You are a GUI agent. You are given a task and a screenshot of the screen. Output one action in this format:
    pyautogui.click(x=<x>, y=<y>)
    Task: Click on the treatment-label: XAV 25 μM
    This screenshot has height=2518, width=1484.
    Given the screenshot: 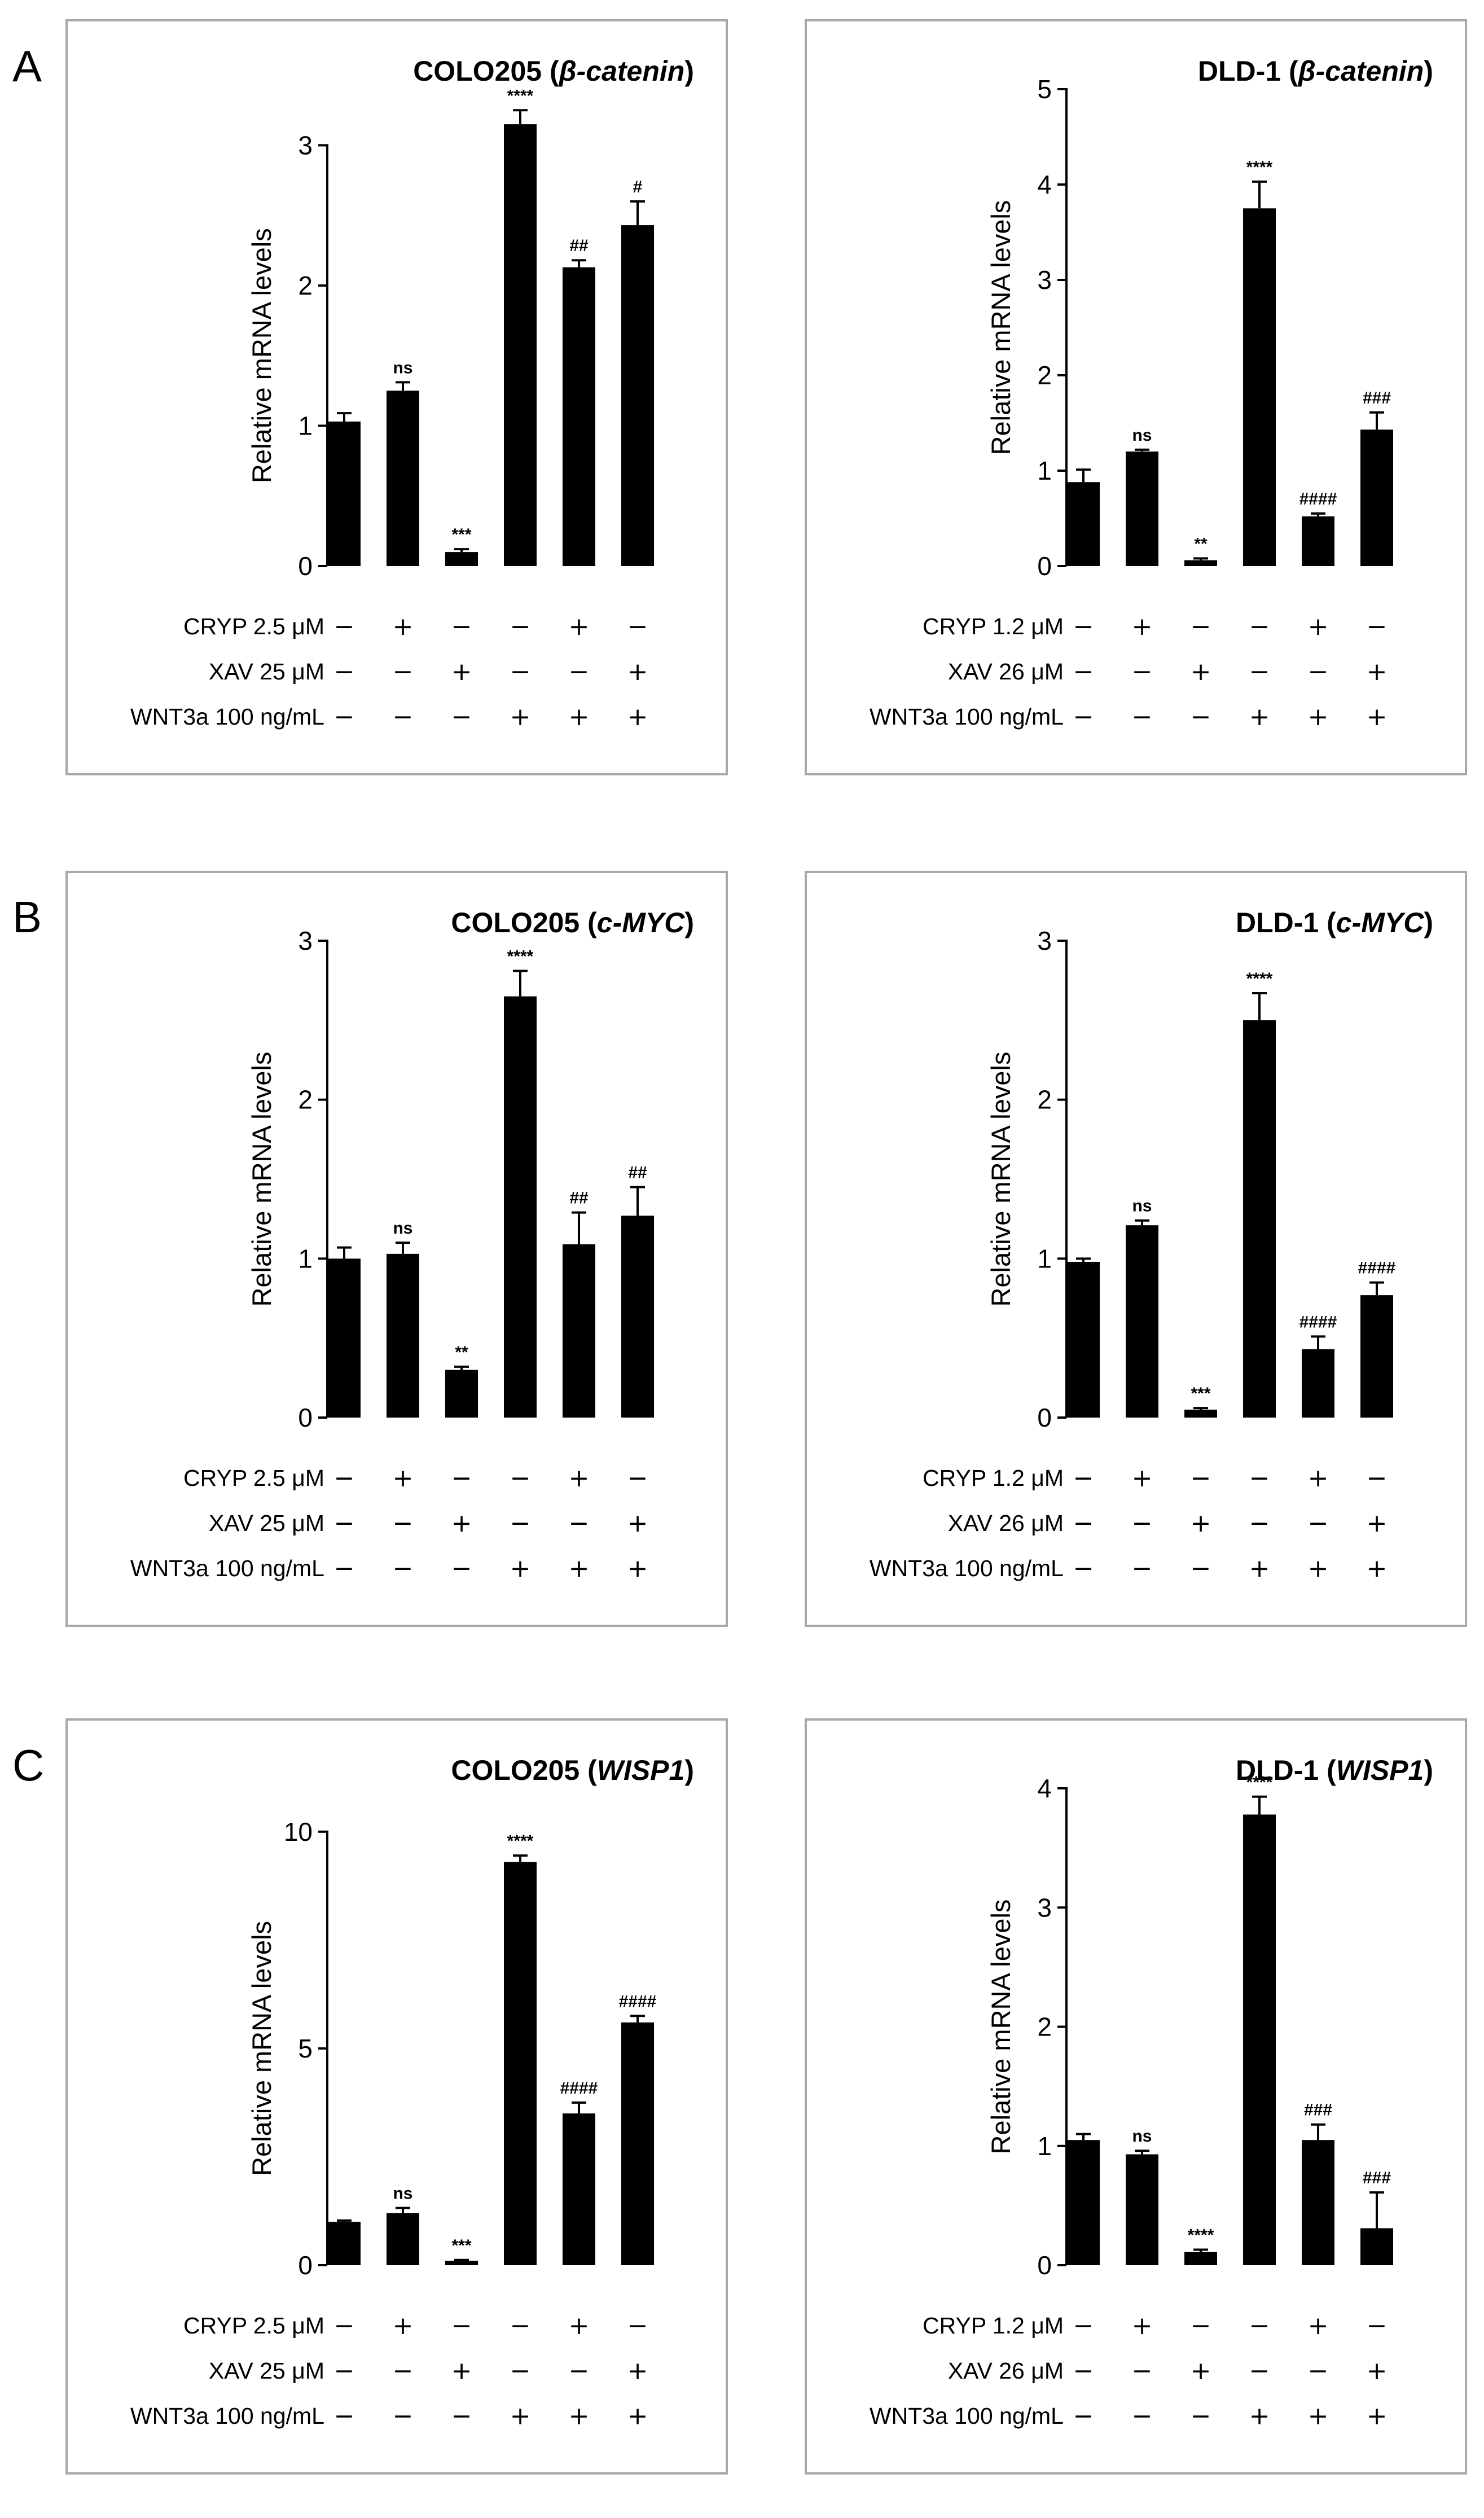 What is the action you would take?
    pyautogui.click(x=266, y=672)
    